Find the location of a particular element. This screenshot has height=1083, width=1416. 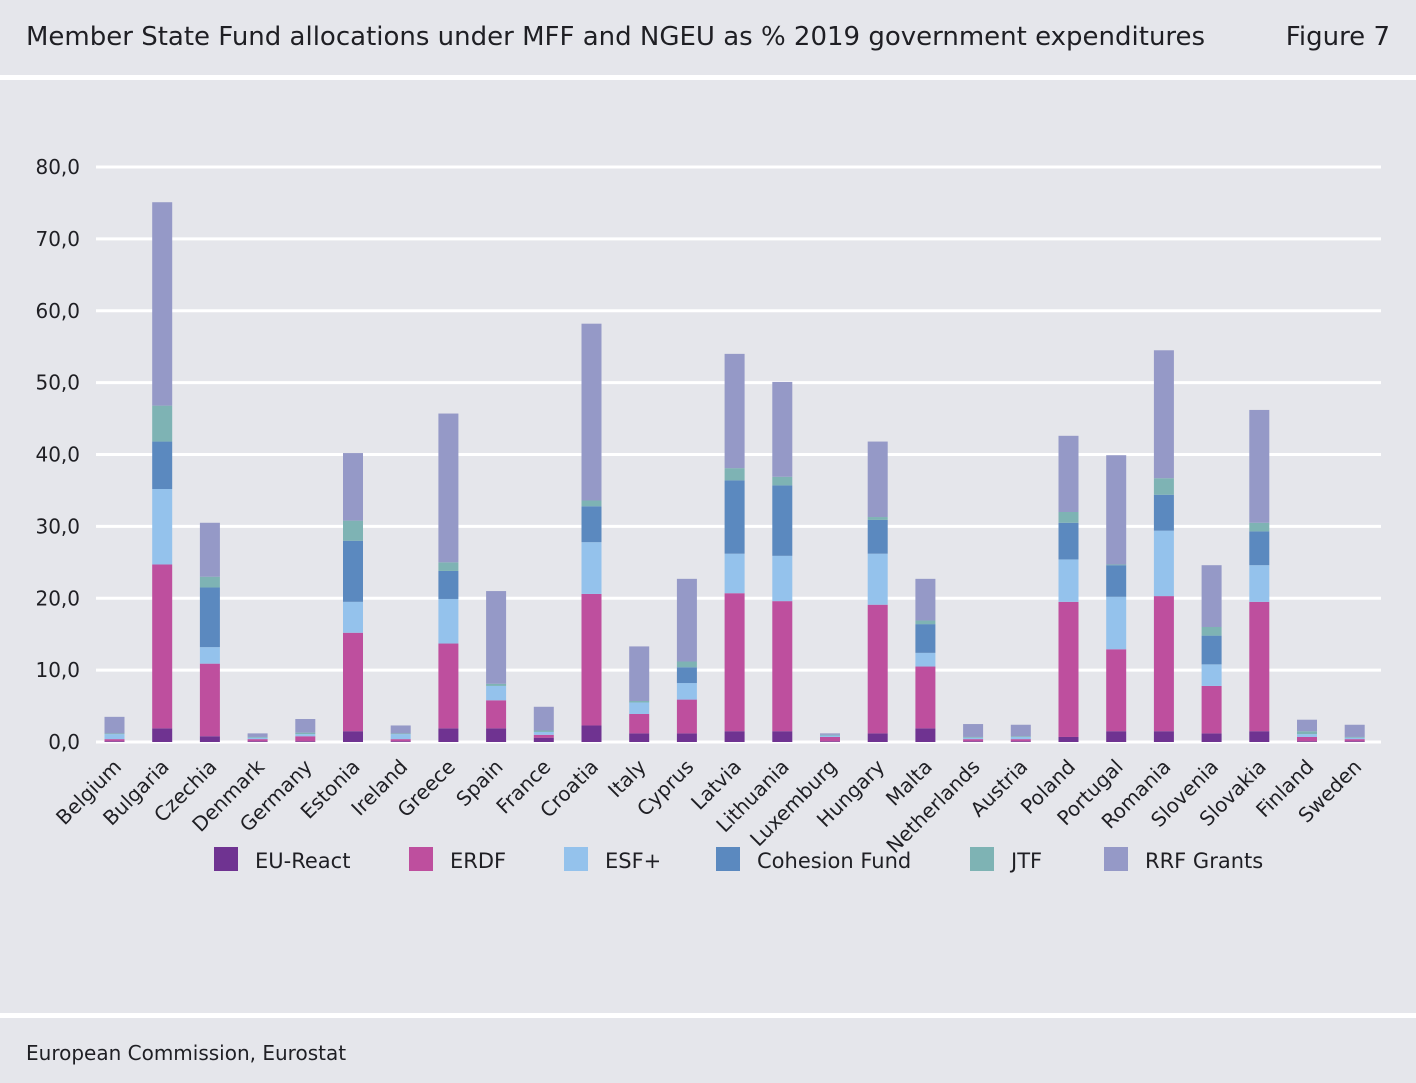

y-tick-label: 60,0 is located at coordinates (57, 311).